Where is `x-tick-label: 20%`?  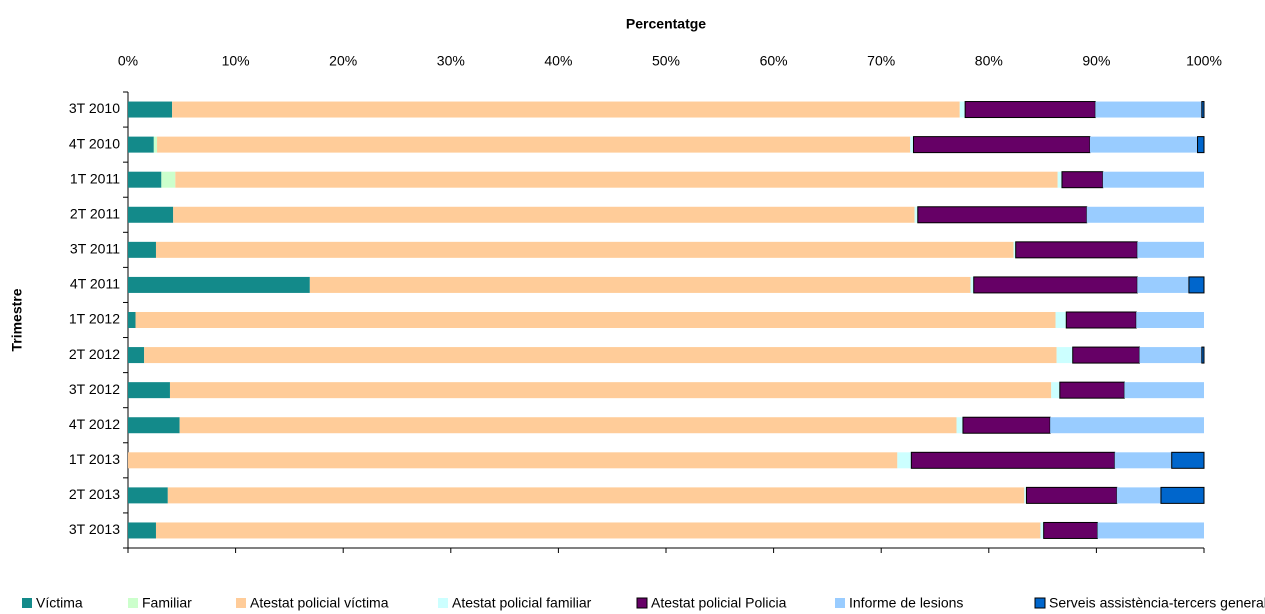
x-tick-label: 20% is located at coordinates (343, 61).